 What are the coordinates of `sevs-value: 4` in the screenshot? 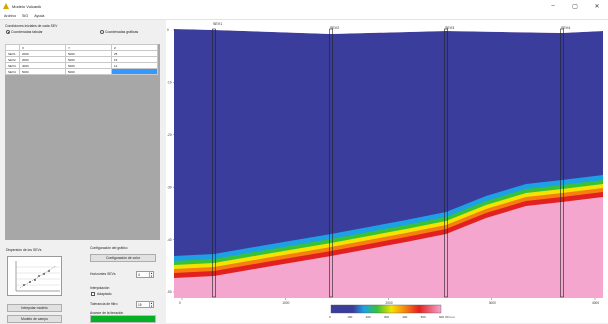 It's located at (139, 274).